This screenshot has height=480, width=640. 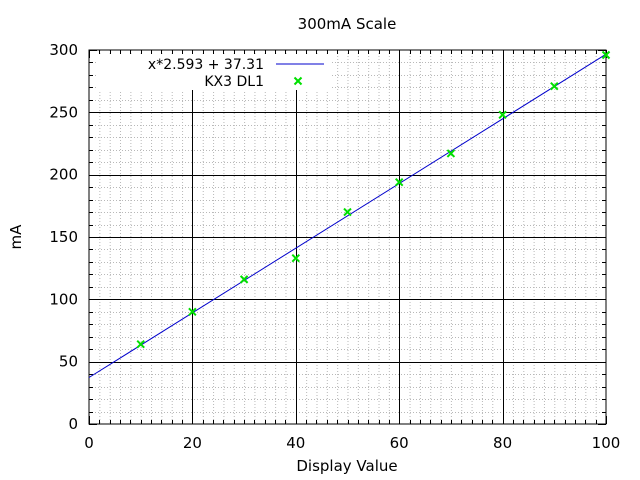 I want to click on y-axis-label: mA, so click(x=16, y=237).